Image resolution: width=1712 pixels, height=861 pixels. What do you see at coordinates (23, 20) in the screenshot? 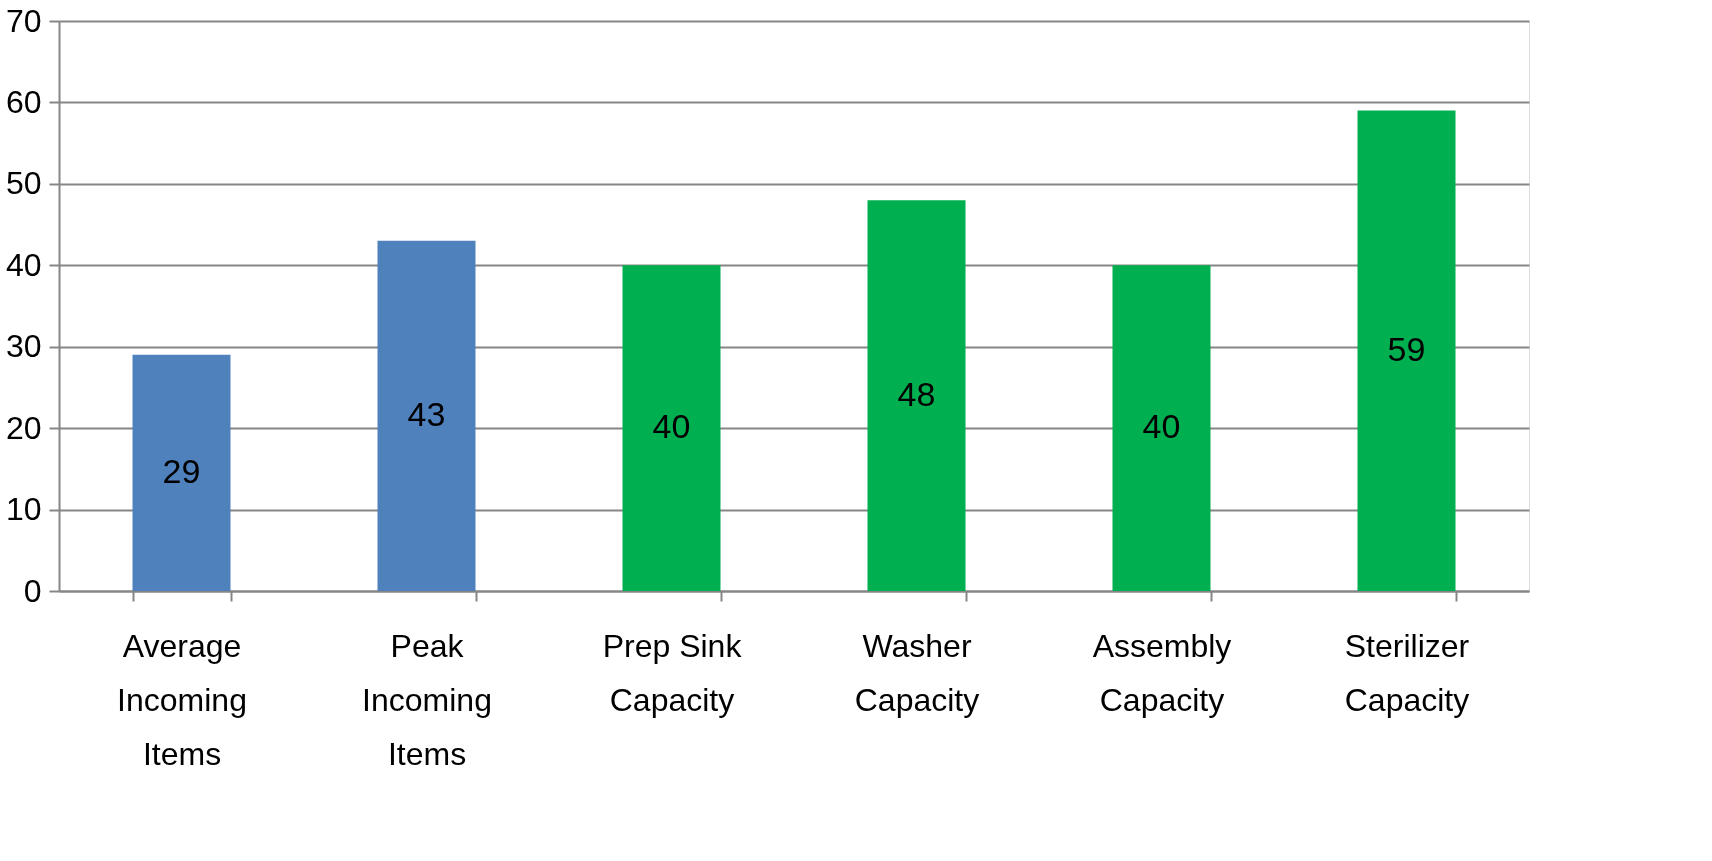
I see `y-tick-label: 70` at bounding box center [23, 20].